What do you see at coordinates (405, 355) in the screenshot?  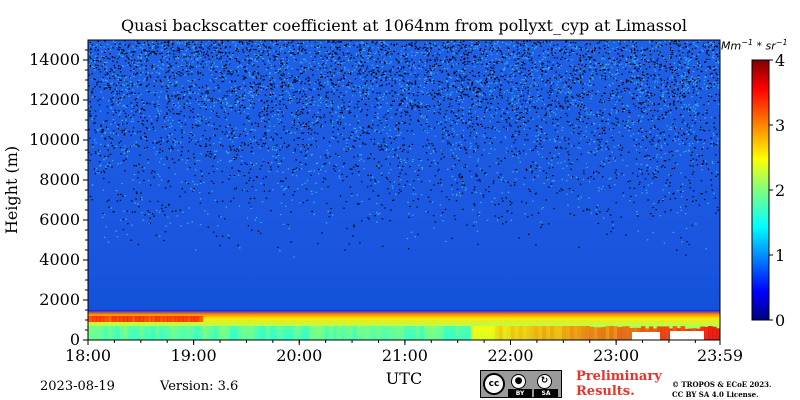 I see `x-tick-label: 21:00` at bounding box center [405, 355].